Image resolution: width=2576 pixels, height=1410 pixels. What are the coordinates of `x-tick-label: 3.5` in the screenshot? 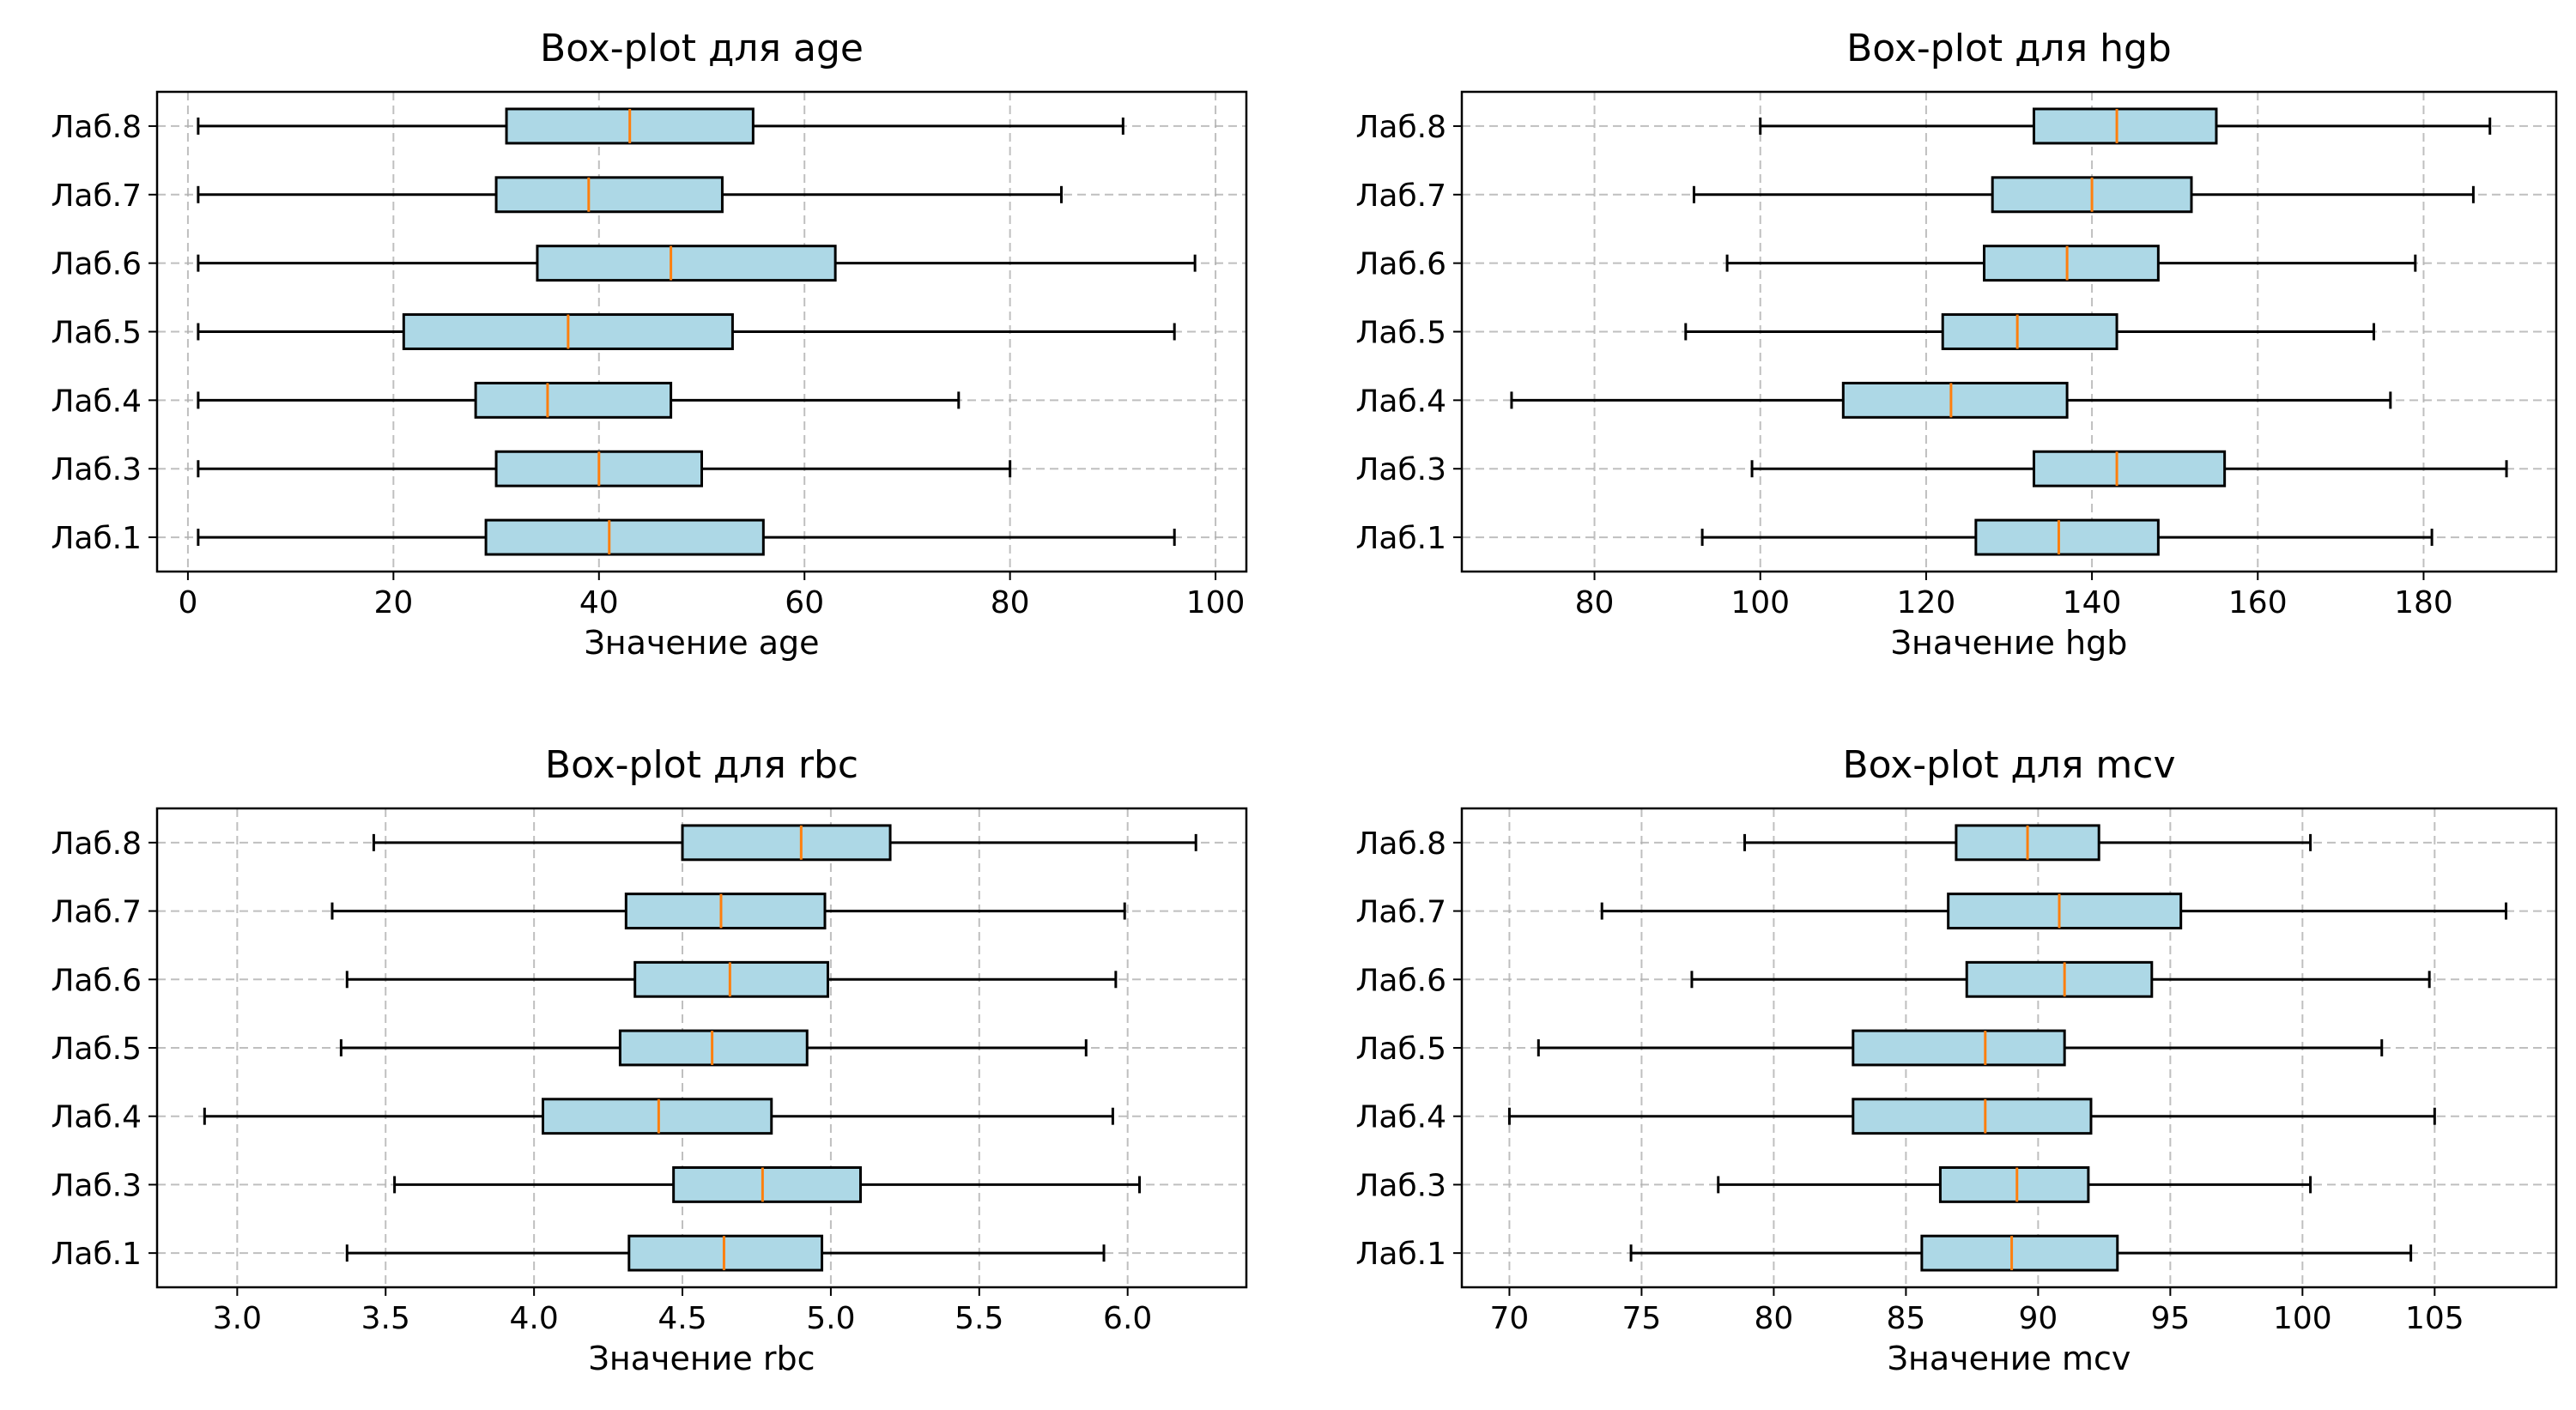 It's located at (385, 1318).